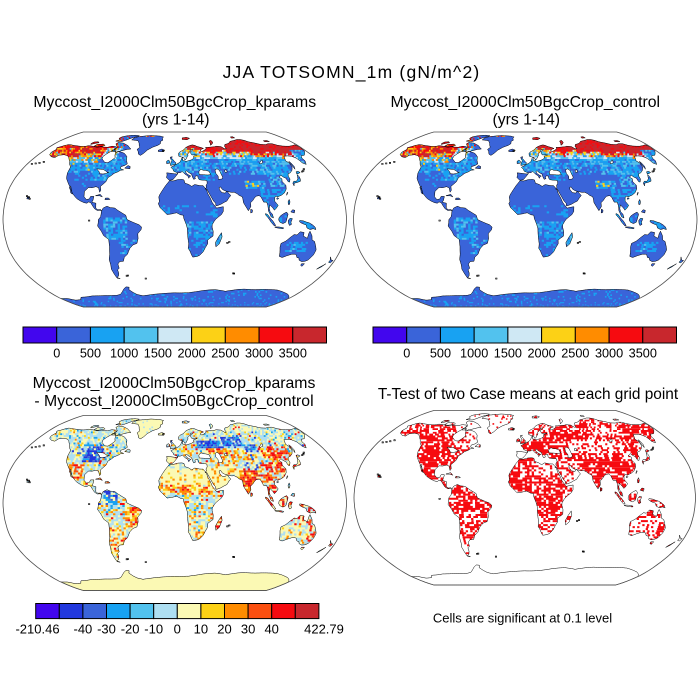 This screenshot has width=700, height=700. I want to click on svg-text: 20, so click(224, 629).